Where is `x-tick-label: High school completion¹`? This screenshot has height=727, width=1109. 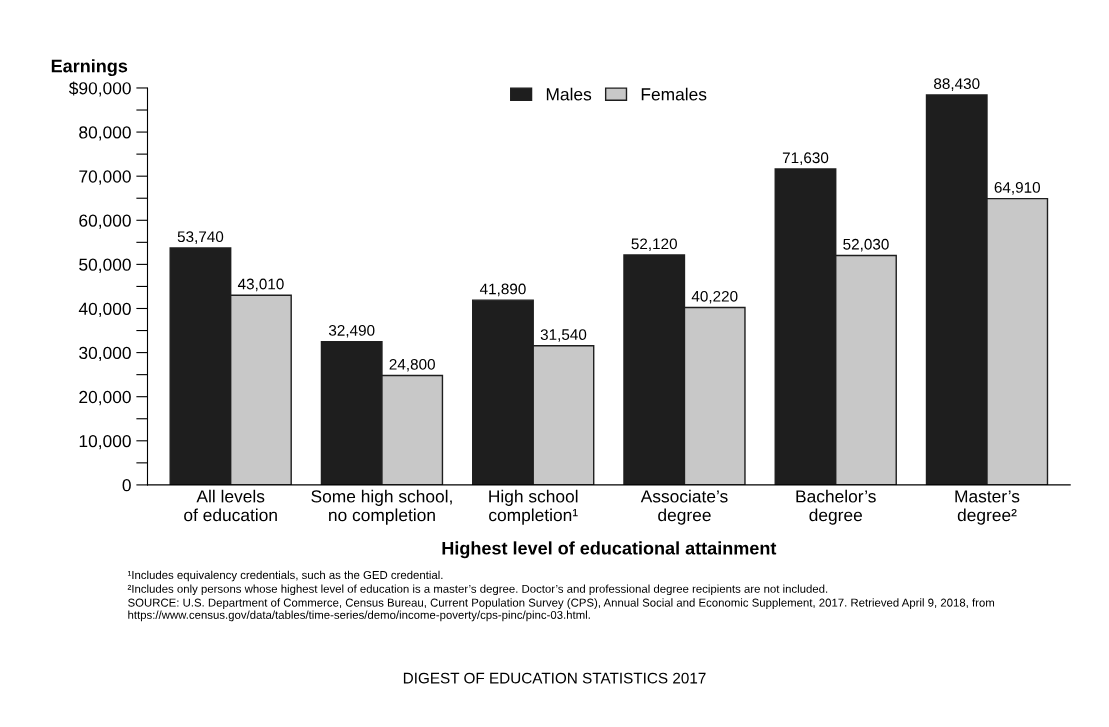
x-tick-label: High school completion¹ is located at coordinates (533, 507).